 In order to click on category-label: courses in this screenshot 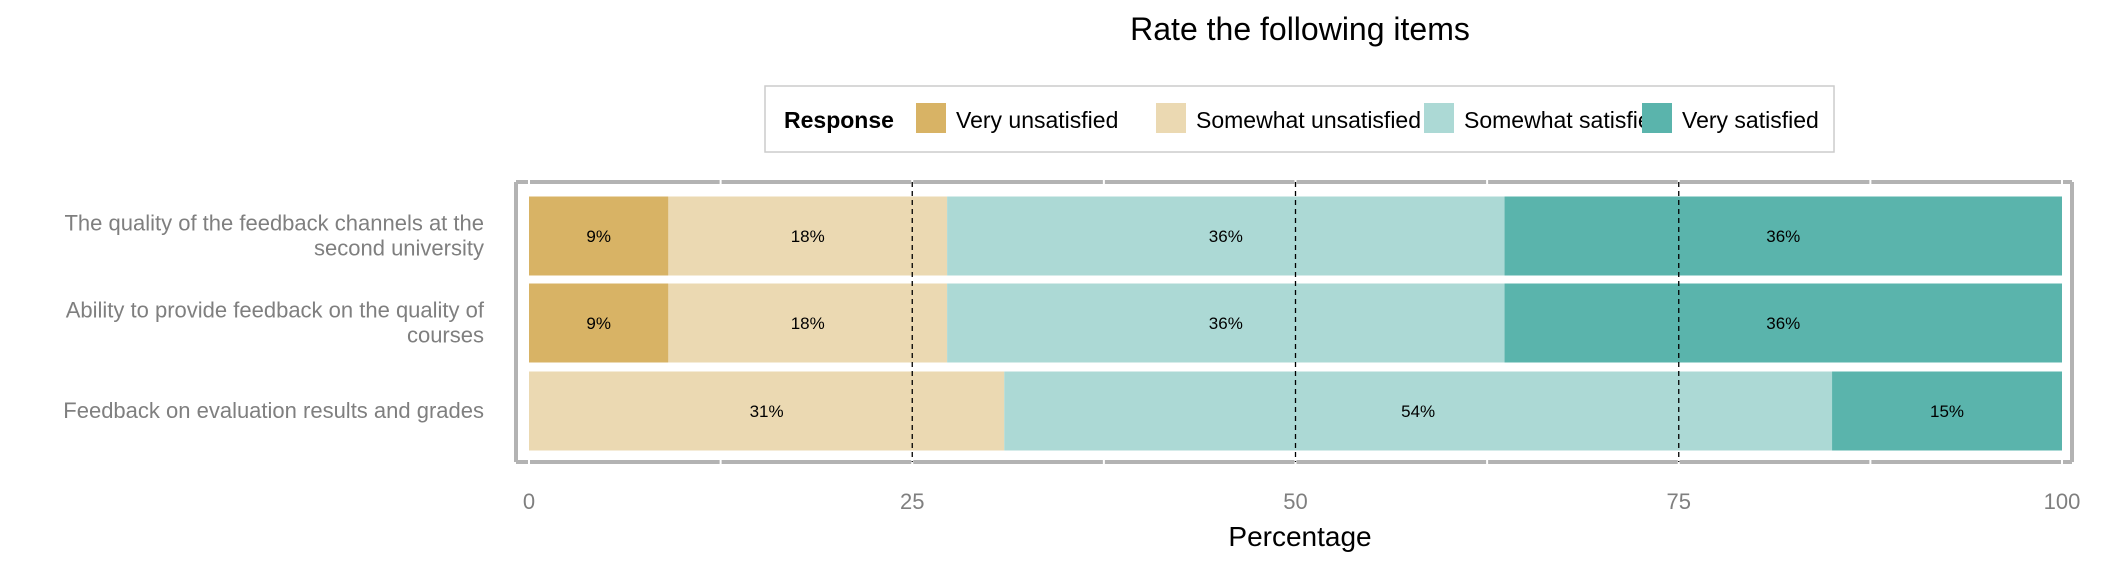, I will do `click(445, 335)`.